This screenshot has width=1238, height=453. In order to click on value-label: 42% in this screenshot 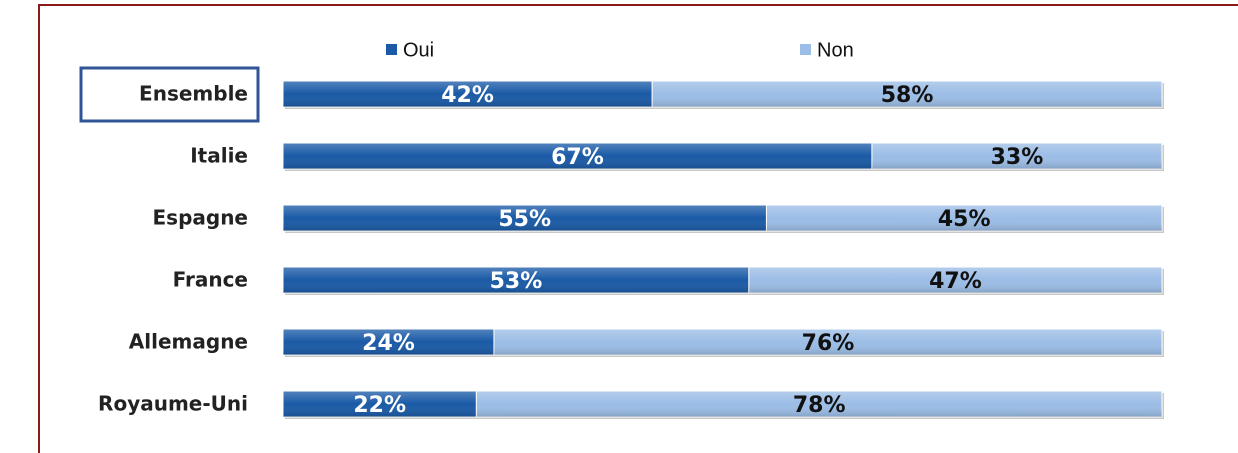, I will do `click(467, 95)`.